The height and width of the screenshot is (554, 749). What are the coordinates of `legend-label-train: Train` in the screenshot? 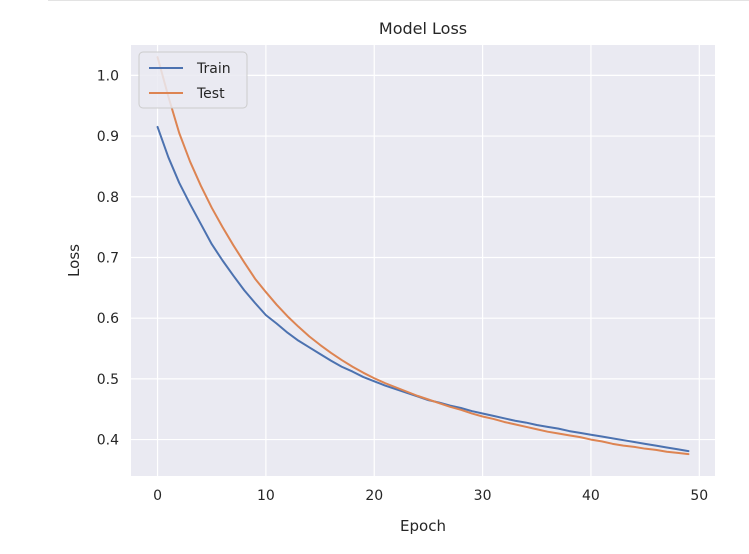 It's located at (213, 69).